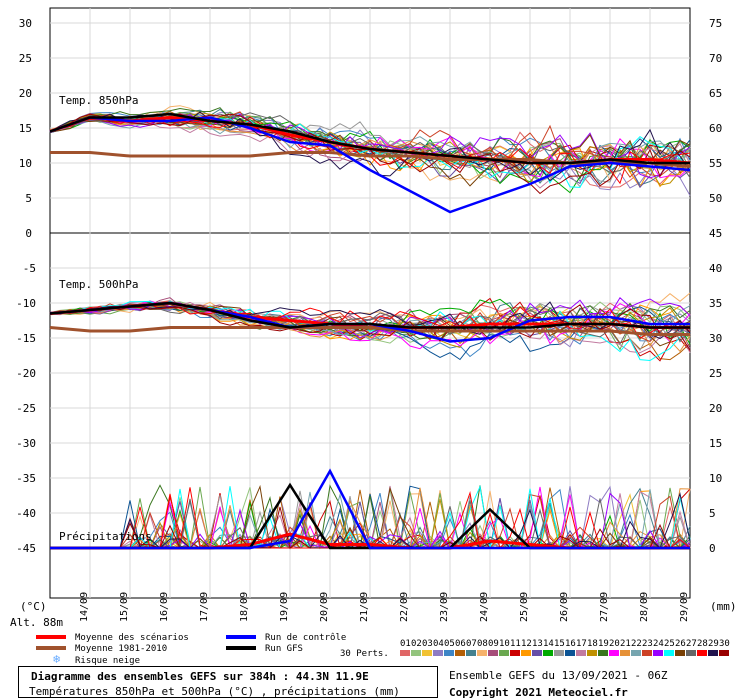 This screenshot has height=700, width=740. I want to click on pert-number: 26, so click(680, 644).